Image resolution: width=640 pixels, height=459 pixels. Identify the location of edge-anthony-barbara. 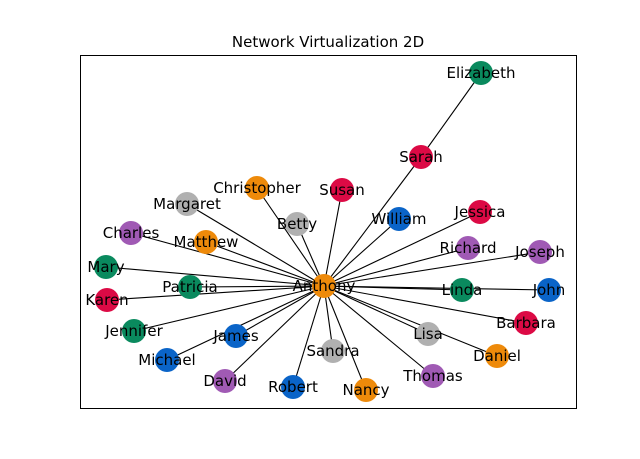
(425, 304).